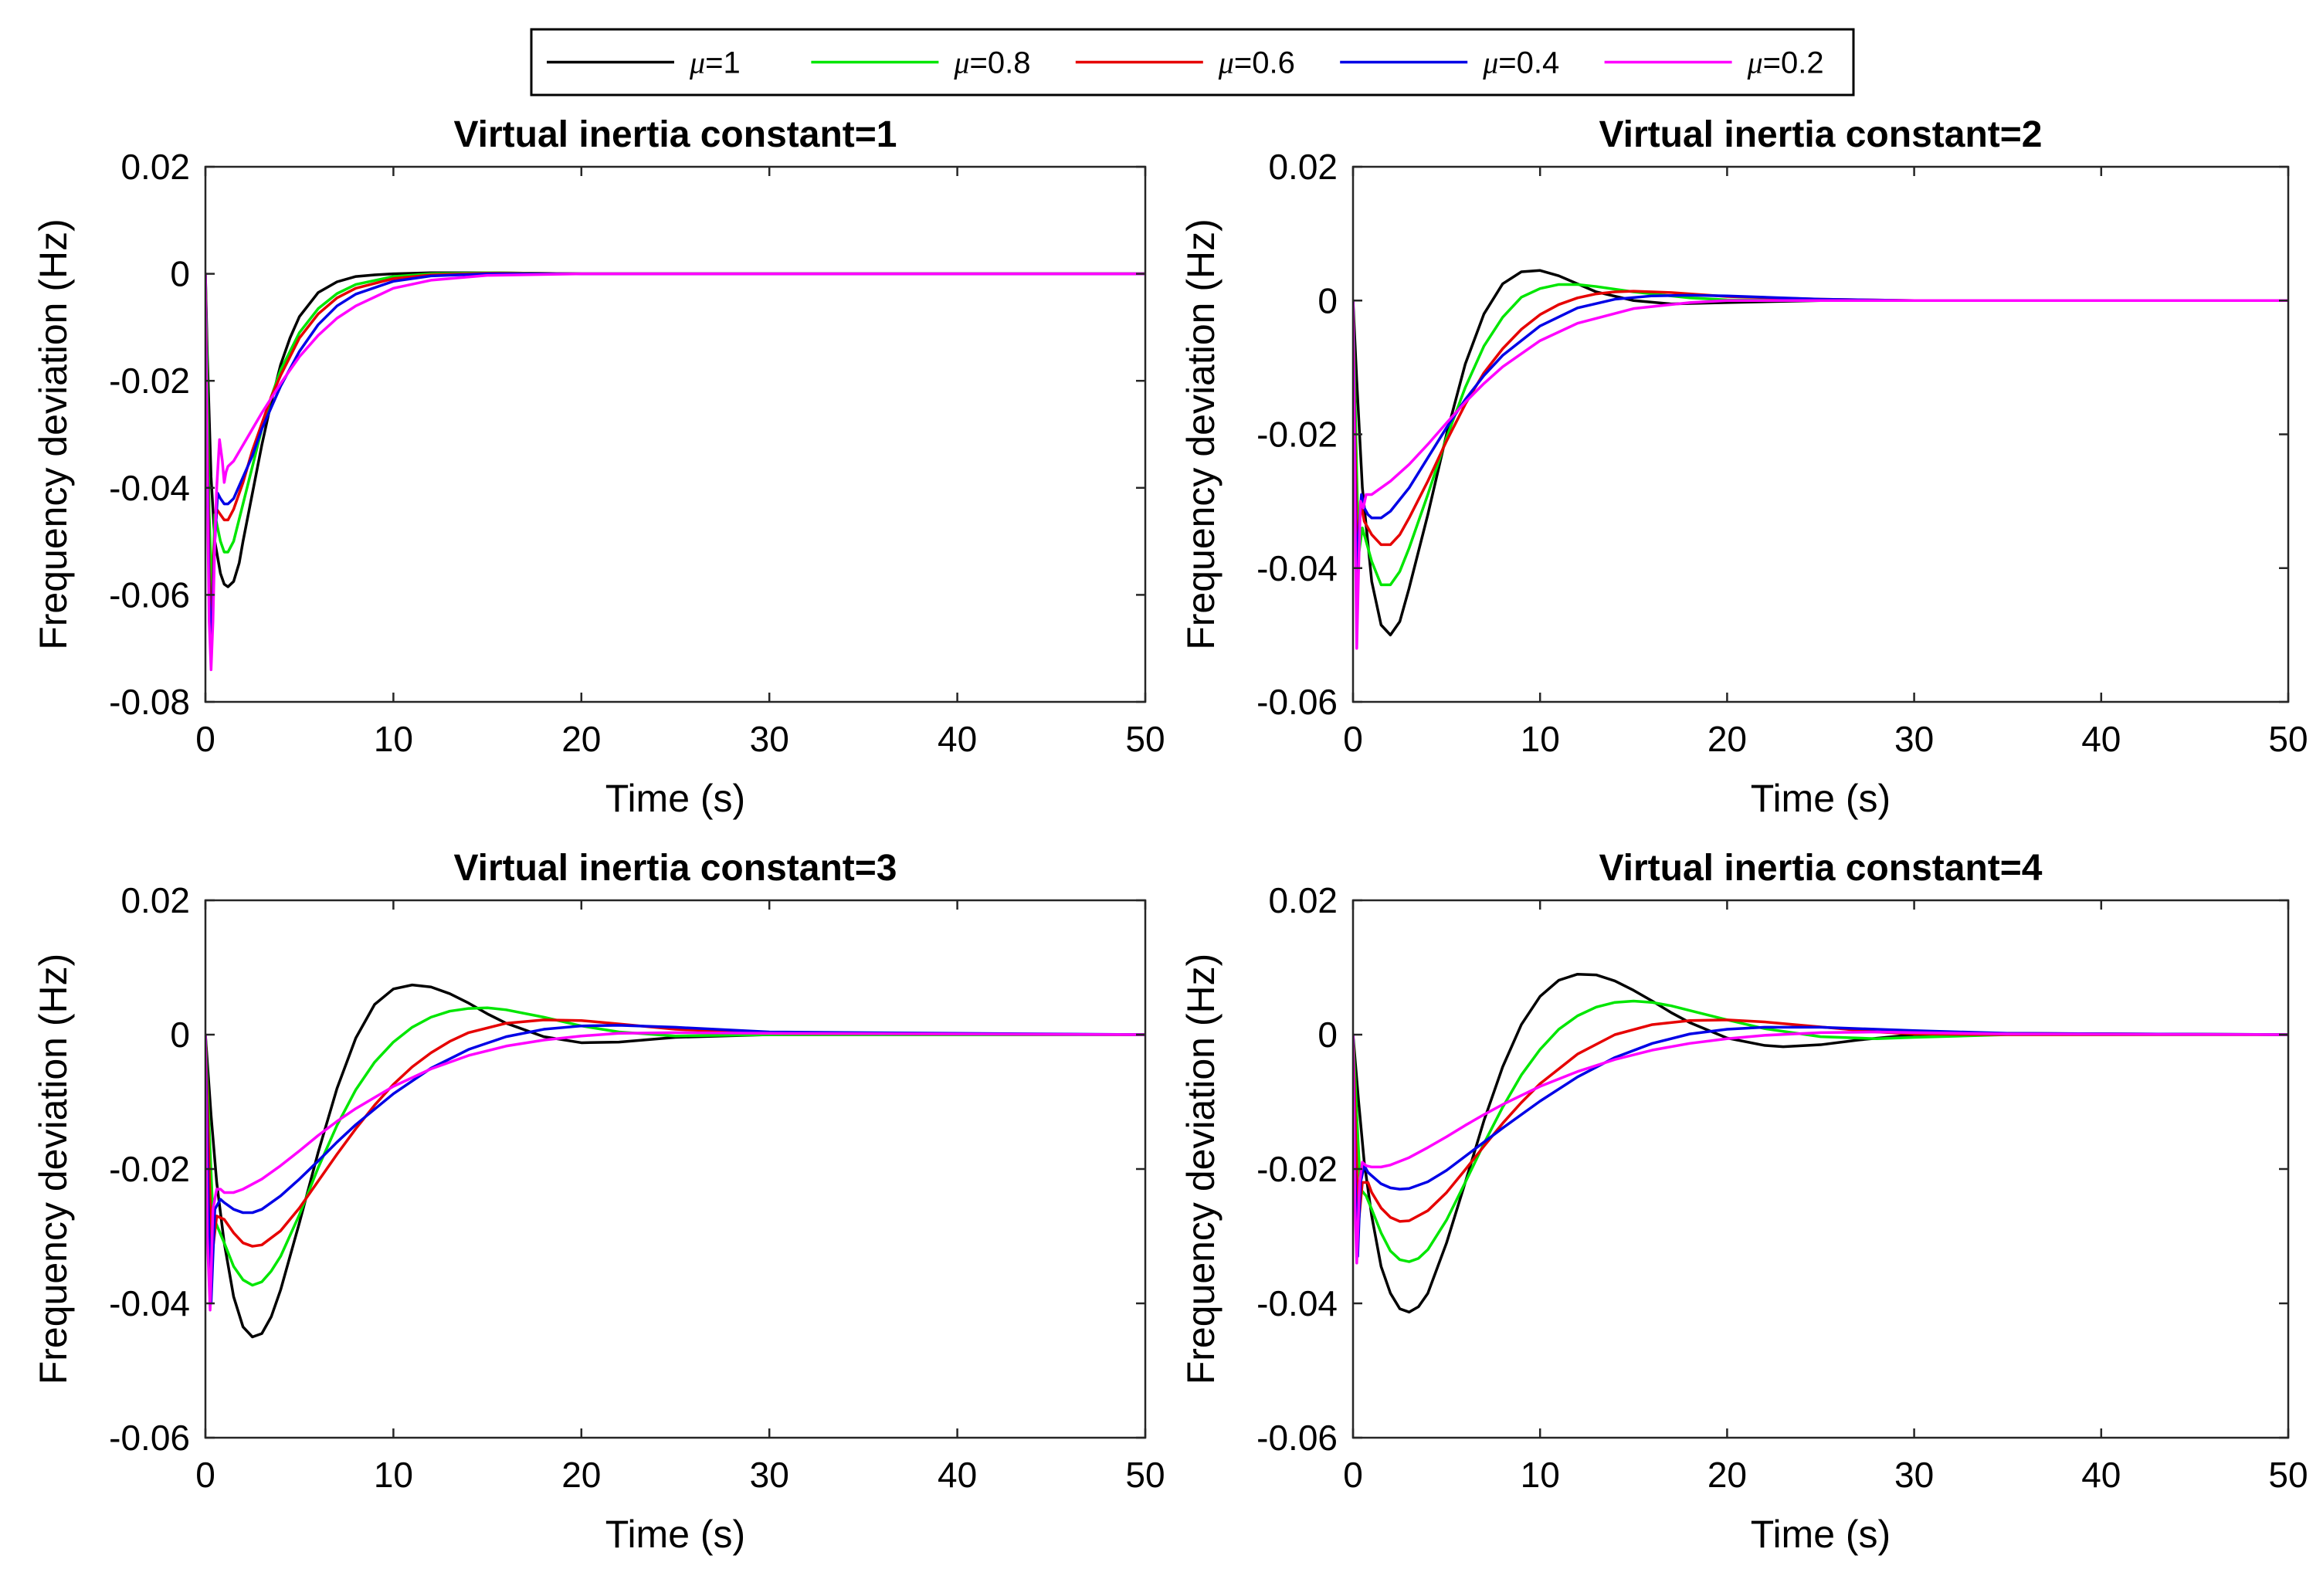 This screenshot has width=2323, height=1596. What do you see at coordinates (999, 63) in the screenshot?
I see `legend-text: =0.8` at bounding box center [999, 63].